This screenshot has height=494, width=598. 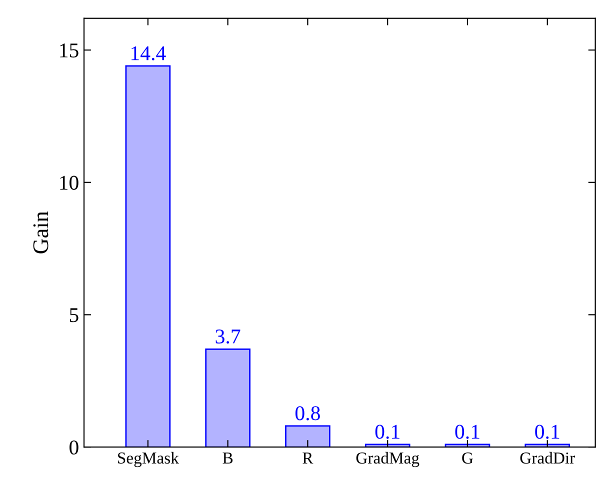 I want to click on x-tick-label: B, so click(x=227, y=458).